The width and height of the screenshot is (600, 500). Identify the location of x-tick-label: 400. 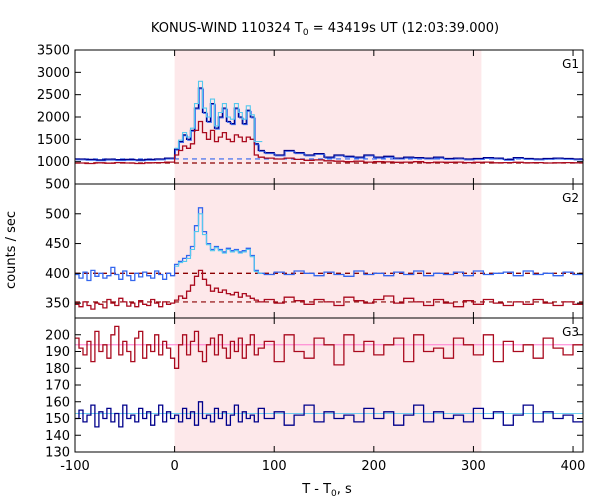
(573, 466).